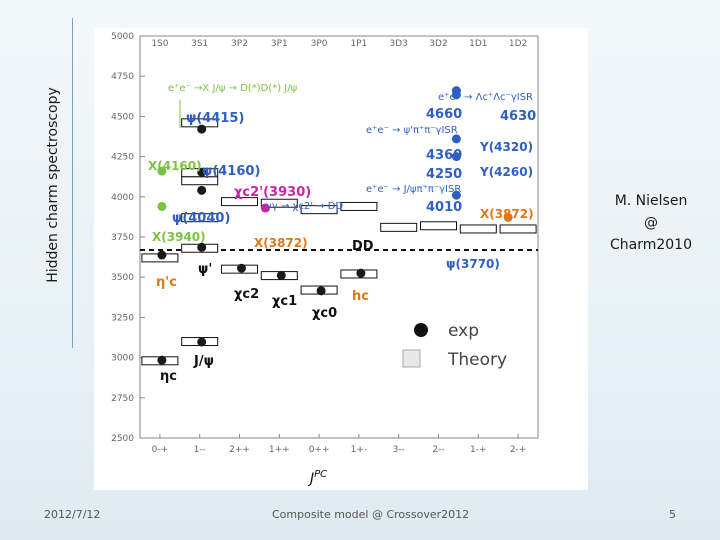 The height and width of the screenshot is (540, 720). I want to click on label-m4250: 4250, so click(444, 174).